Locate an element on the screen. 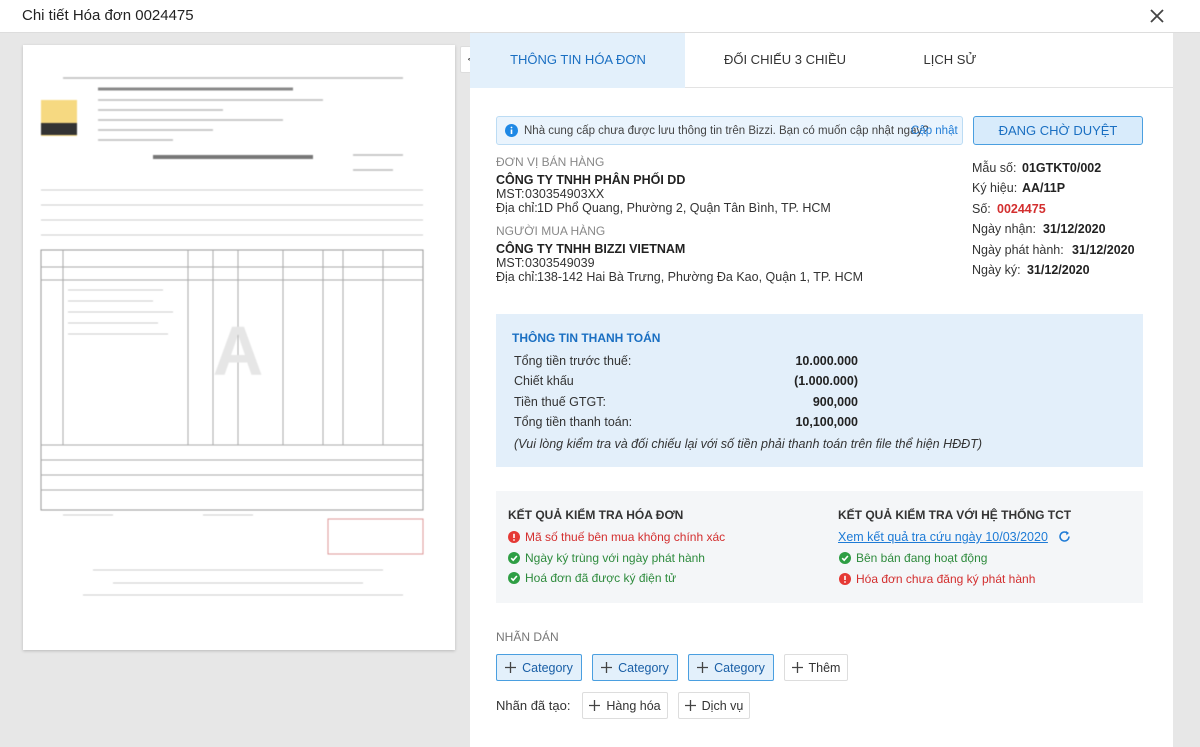 The image size is (1200, 747). payment-value: (1.000.000) is located at coordinates (826, 381).